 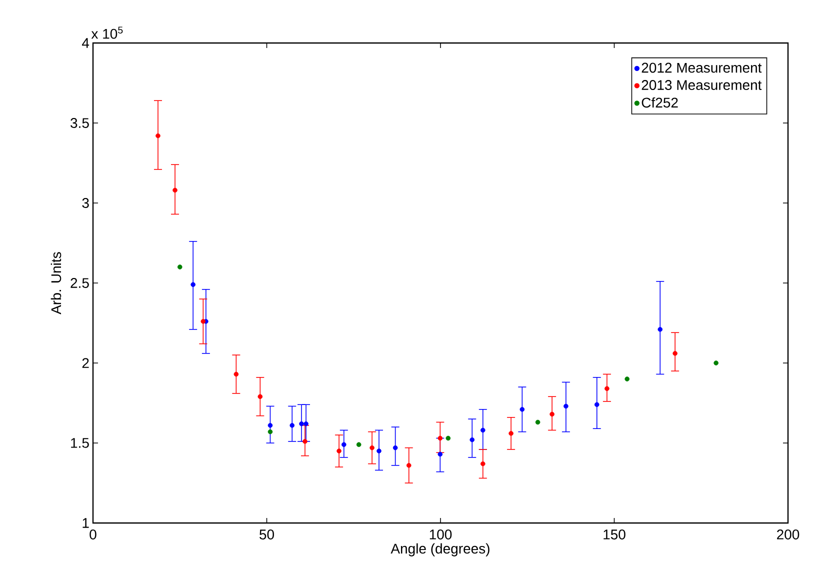 What do you see at coordinates (660, 102) in the screenshot?
I see `legend-label: Cf252` at bounding box center [660, 102].